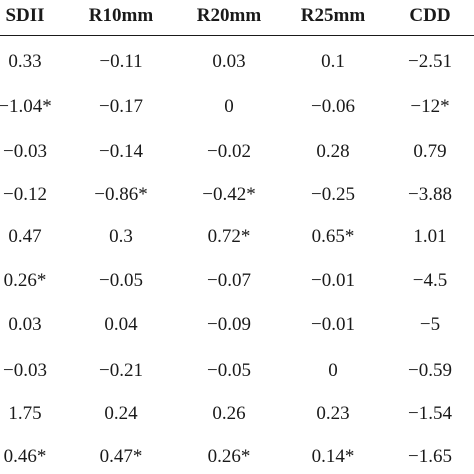 The width and height of the screenshot is (474, 474). What do you see at coordinates (121, 194) in the screenshot?
I see `cell-r10mm: −0.86*` at bounding box center [121, 194].